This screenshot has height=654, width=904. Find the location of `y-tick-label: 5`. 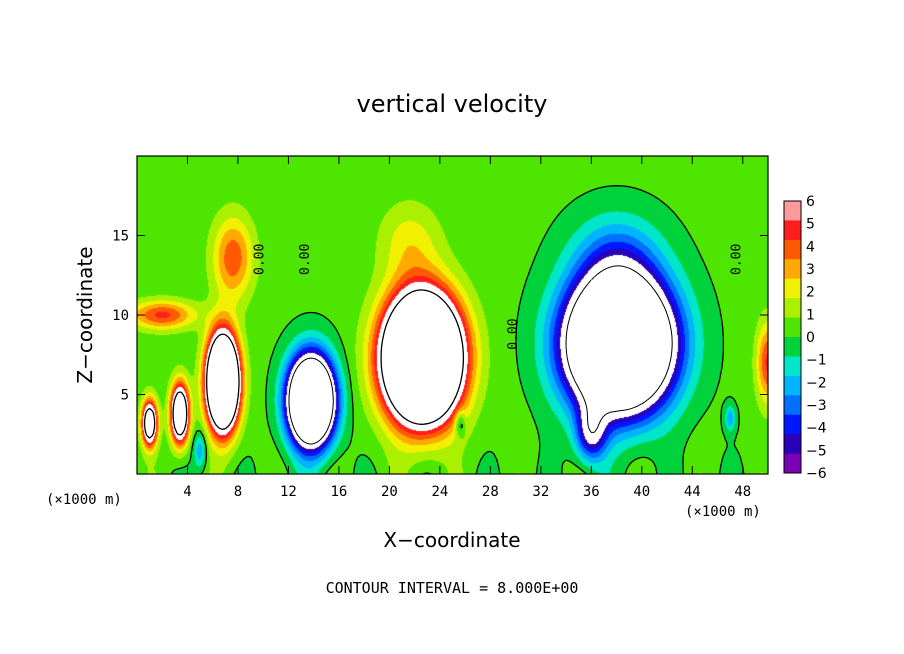

y-tick-label: 5 is located at coordinates (125, 396).